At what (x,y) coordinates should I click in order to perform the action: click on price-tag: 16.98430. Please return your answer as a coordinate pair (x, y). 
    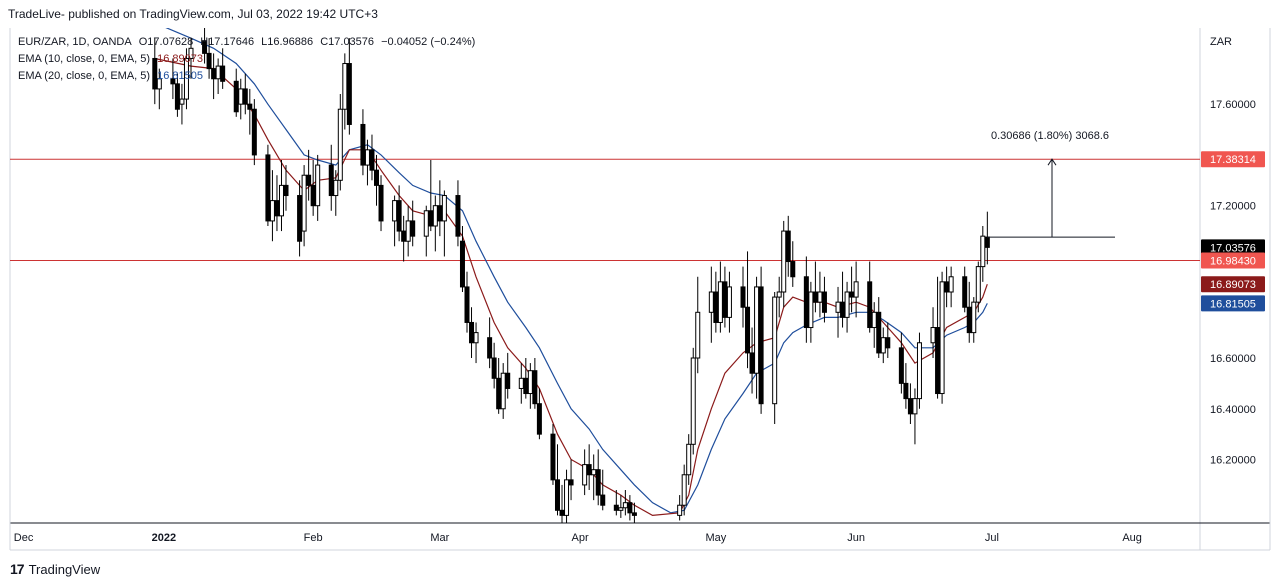
    Looking at the image, I should click on (1233, 260).